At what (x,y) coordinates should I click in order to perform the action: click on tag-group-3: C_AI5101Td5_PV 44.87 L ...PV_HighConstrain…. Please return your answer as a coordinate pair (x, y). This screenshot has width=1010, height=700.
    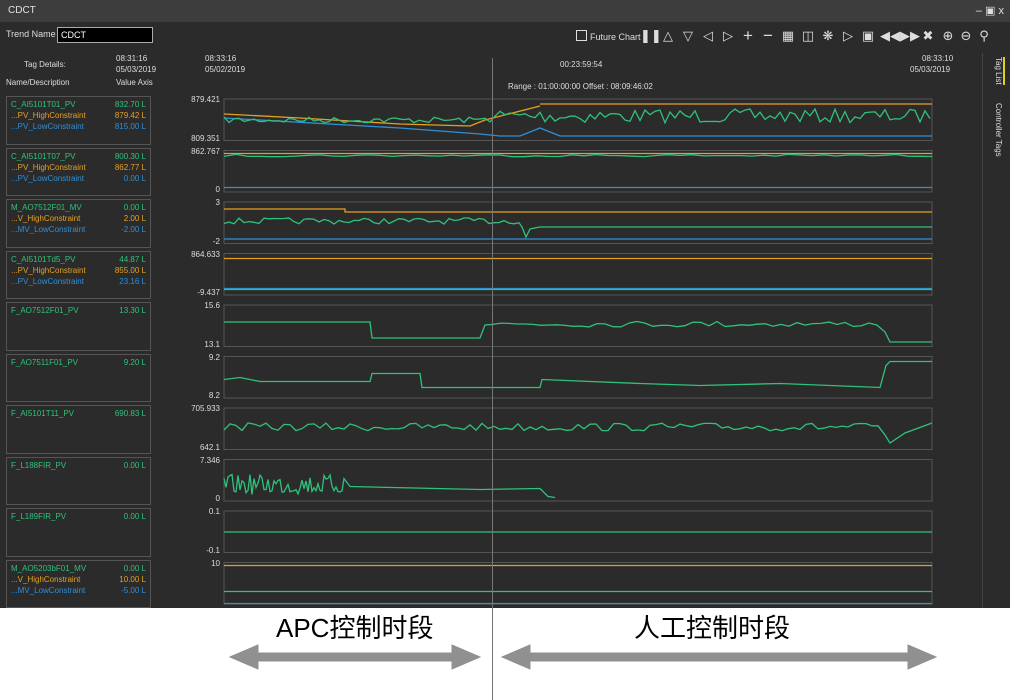
    Looking at the image, I should click on (78, 274).